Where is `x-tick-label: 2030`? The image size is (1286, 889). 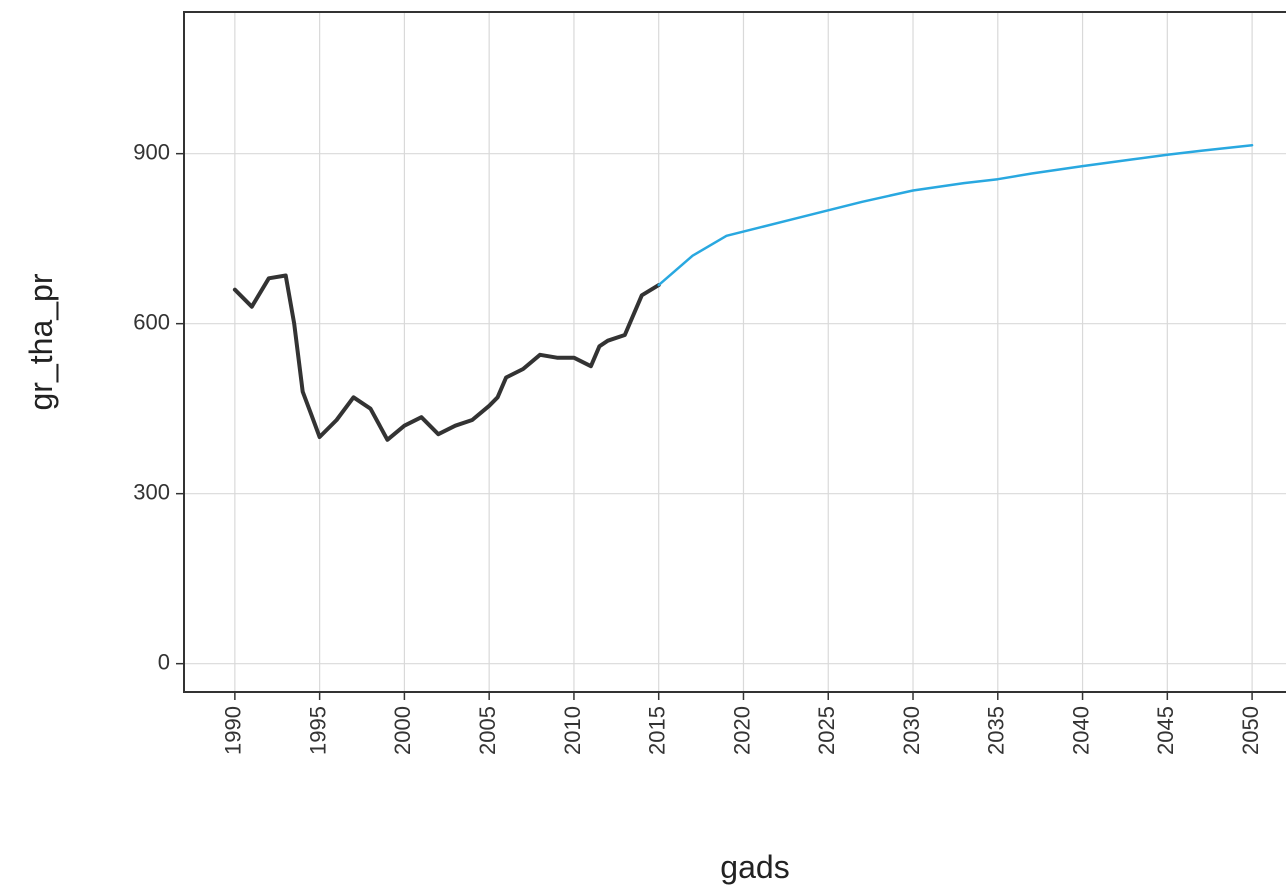 x-tick-label: 2030 is located at coordinates (911, 730).